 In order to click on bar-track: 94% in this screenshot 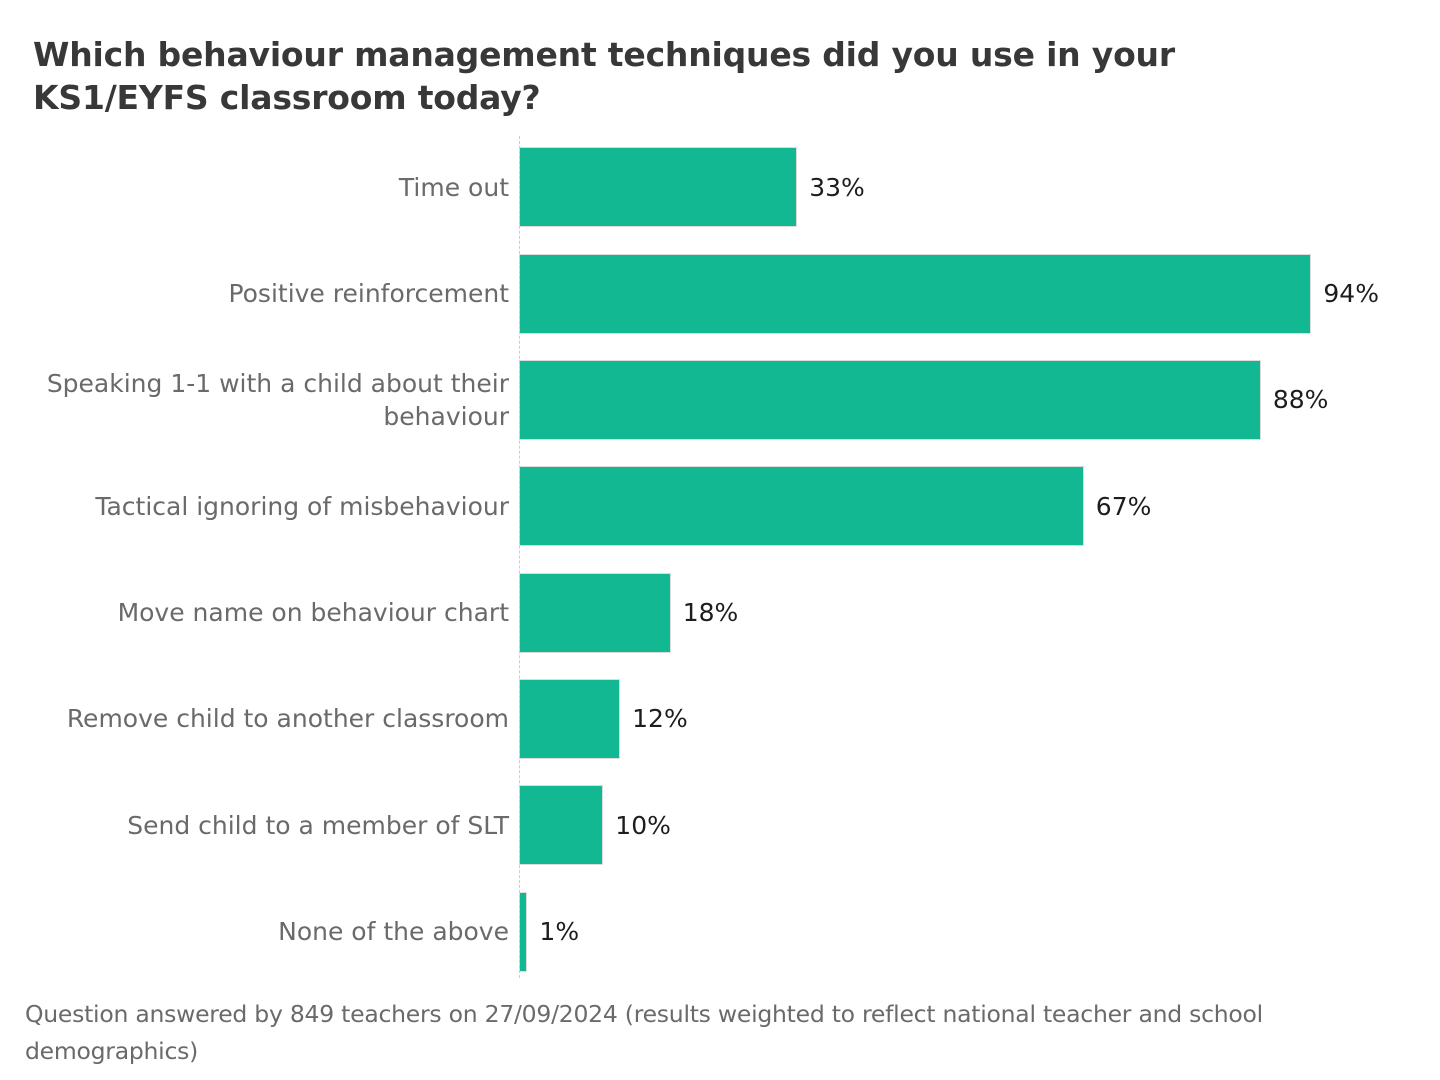, I will do `click(949, 293)`.